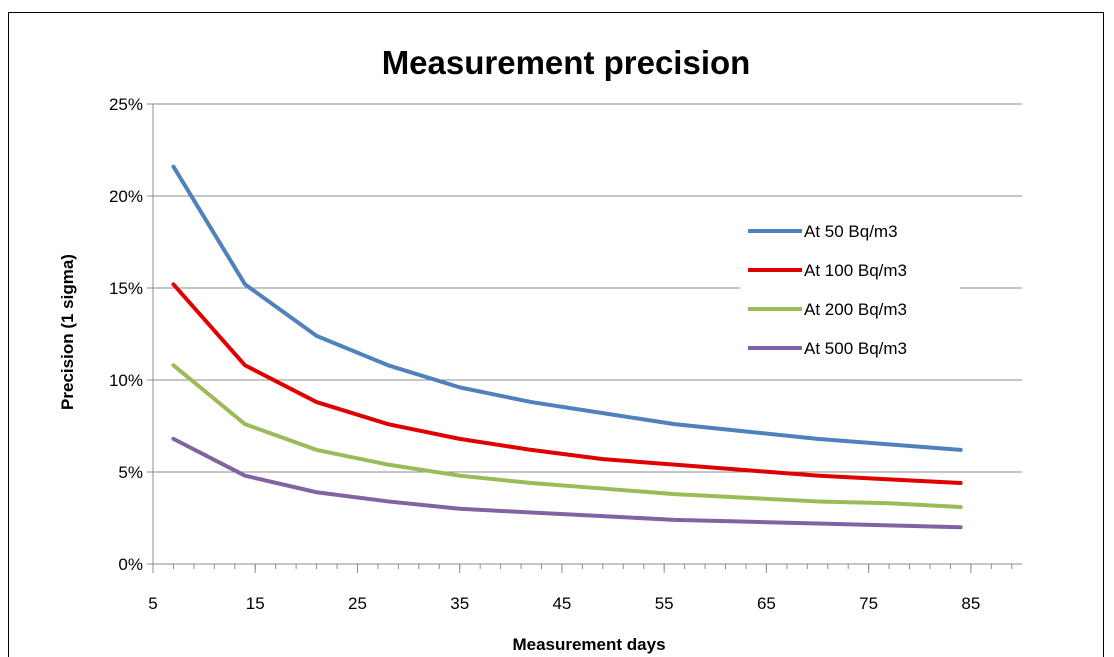  Describe the element at coordinates (126, 104) in the screenshot. I see `y-tick-label: 25%` at that location.